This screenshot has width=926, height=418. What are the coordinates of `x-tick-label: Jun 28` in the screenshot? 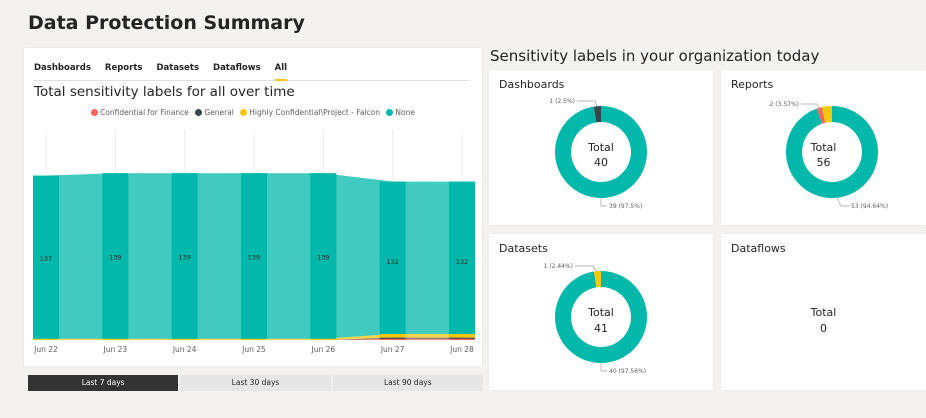 It's located at (461, 349).